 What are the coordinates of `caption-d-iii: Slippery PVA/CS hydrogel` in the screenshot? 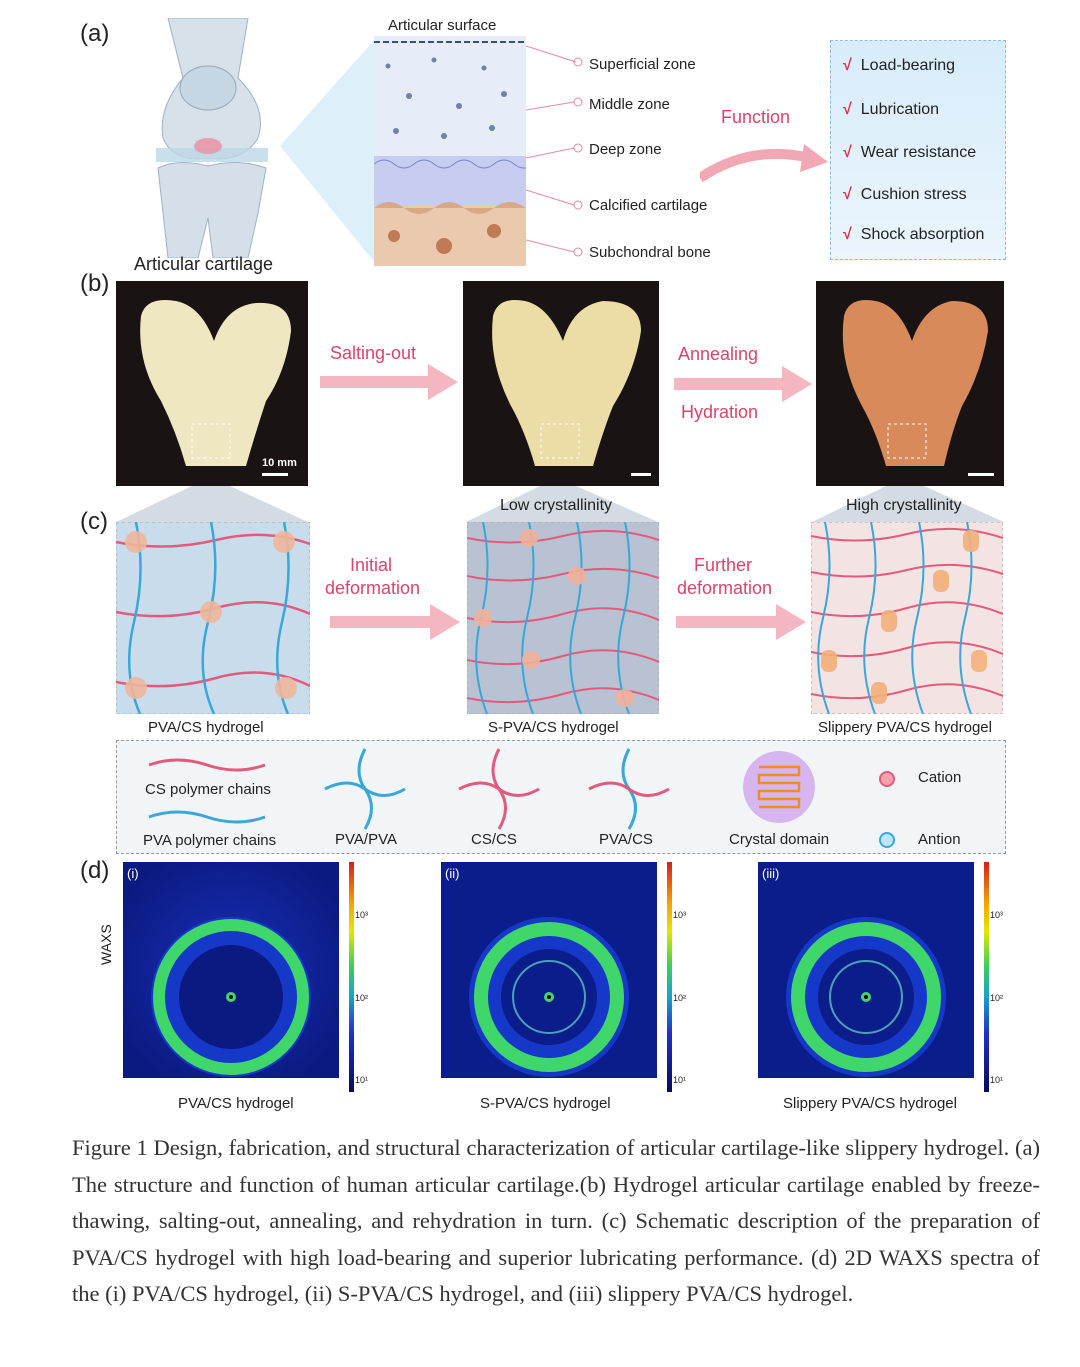 It's located at (870, 1103).